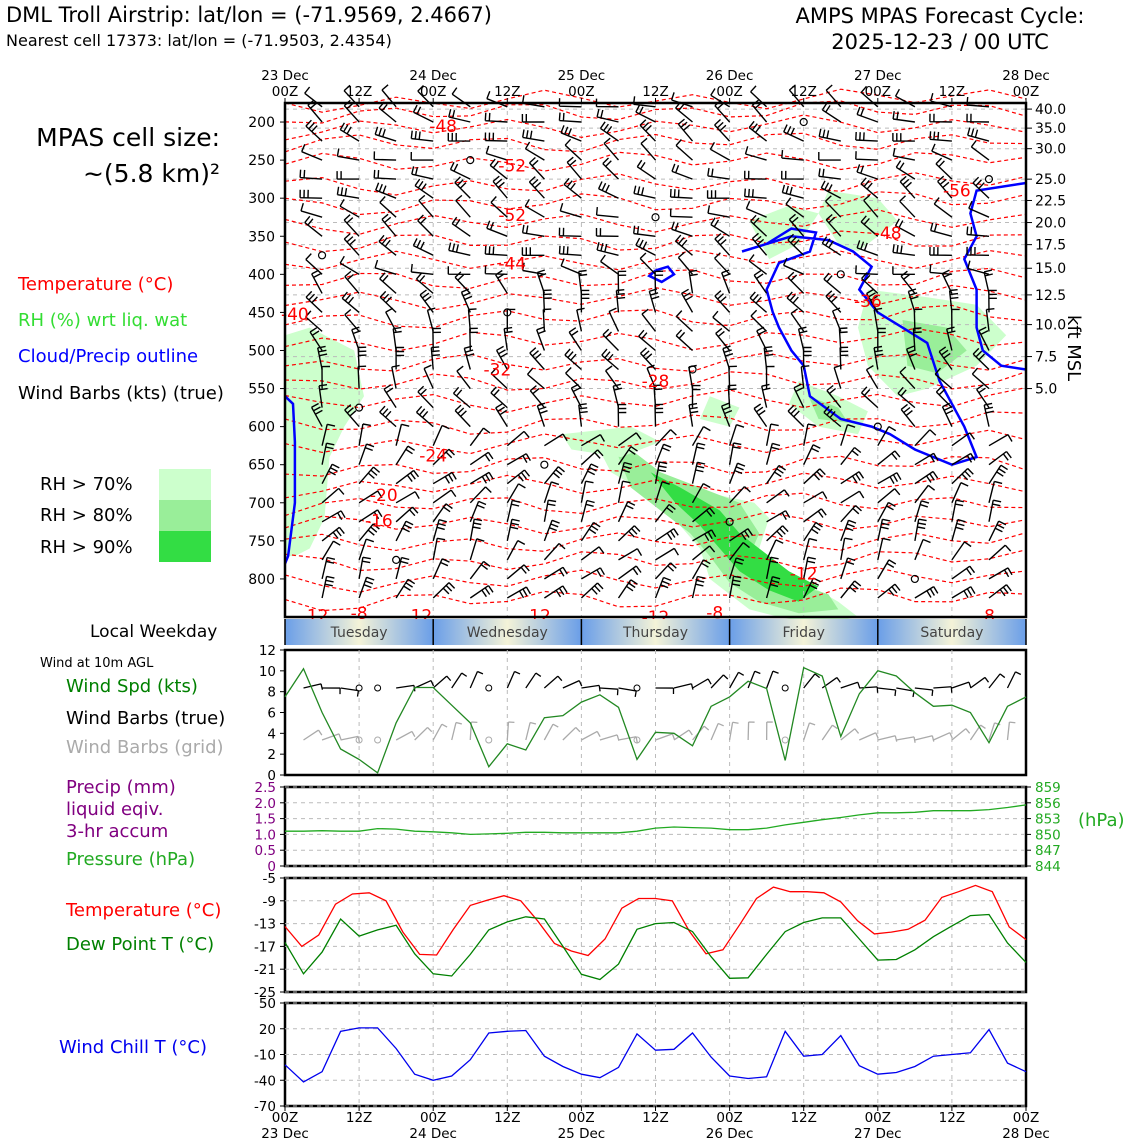 This screenshot has height=1140, width=1140. What do you see at coordinates (265, 788) in the screenshot?
I see `precip-y-label-5: 2.5` at bounding box center [265, 788].